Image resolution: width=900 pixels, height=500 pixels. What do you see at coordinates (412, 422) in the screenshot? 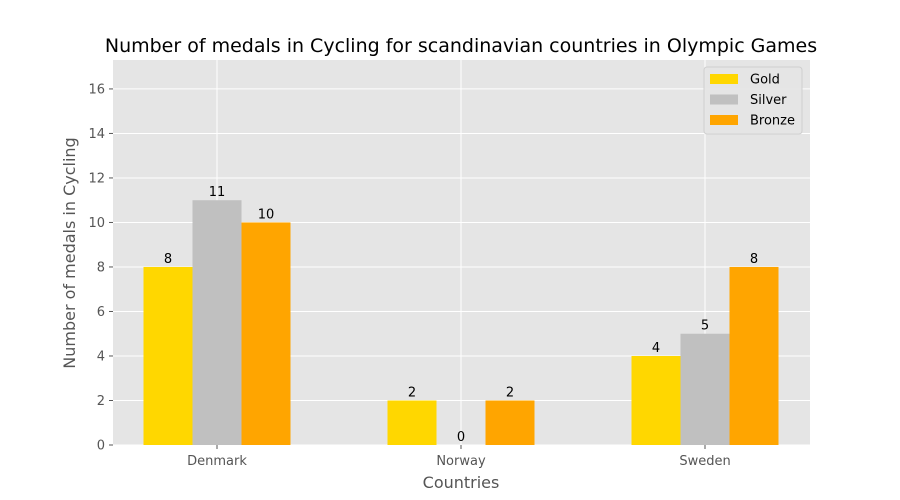
I see `bar-gold-norway` at bounding box center [412, 422].